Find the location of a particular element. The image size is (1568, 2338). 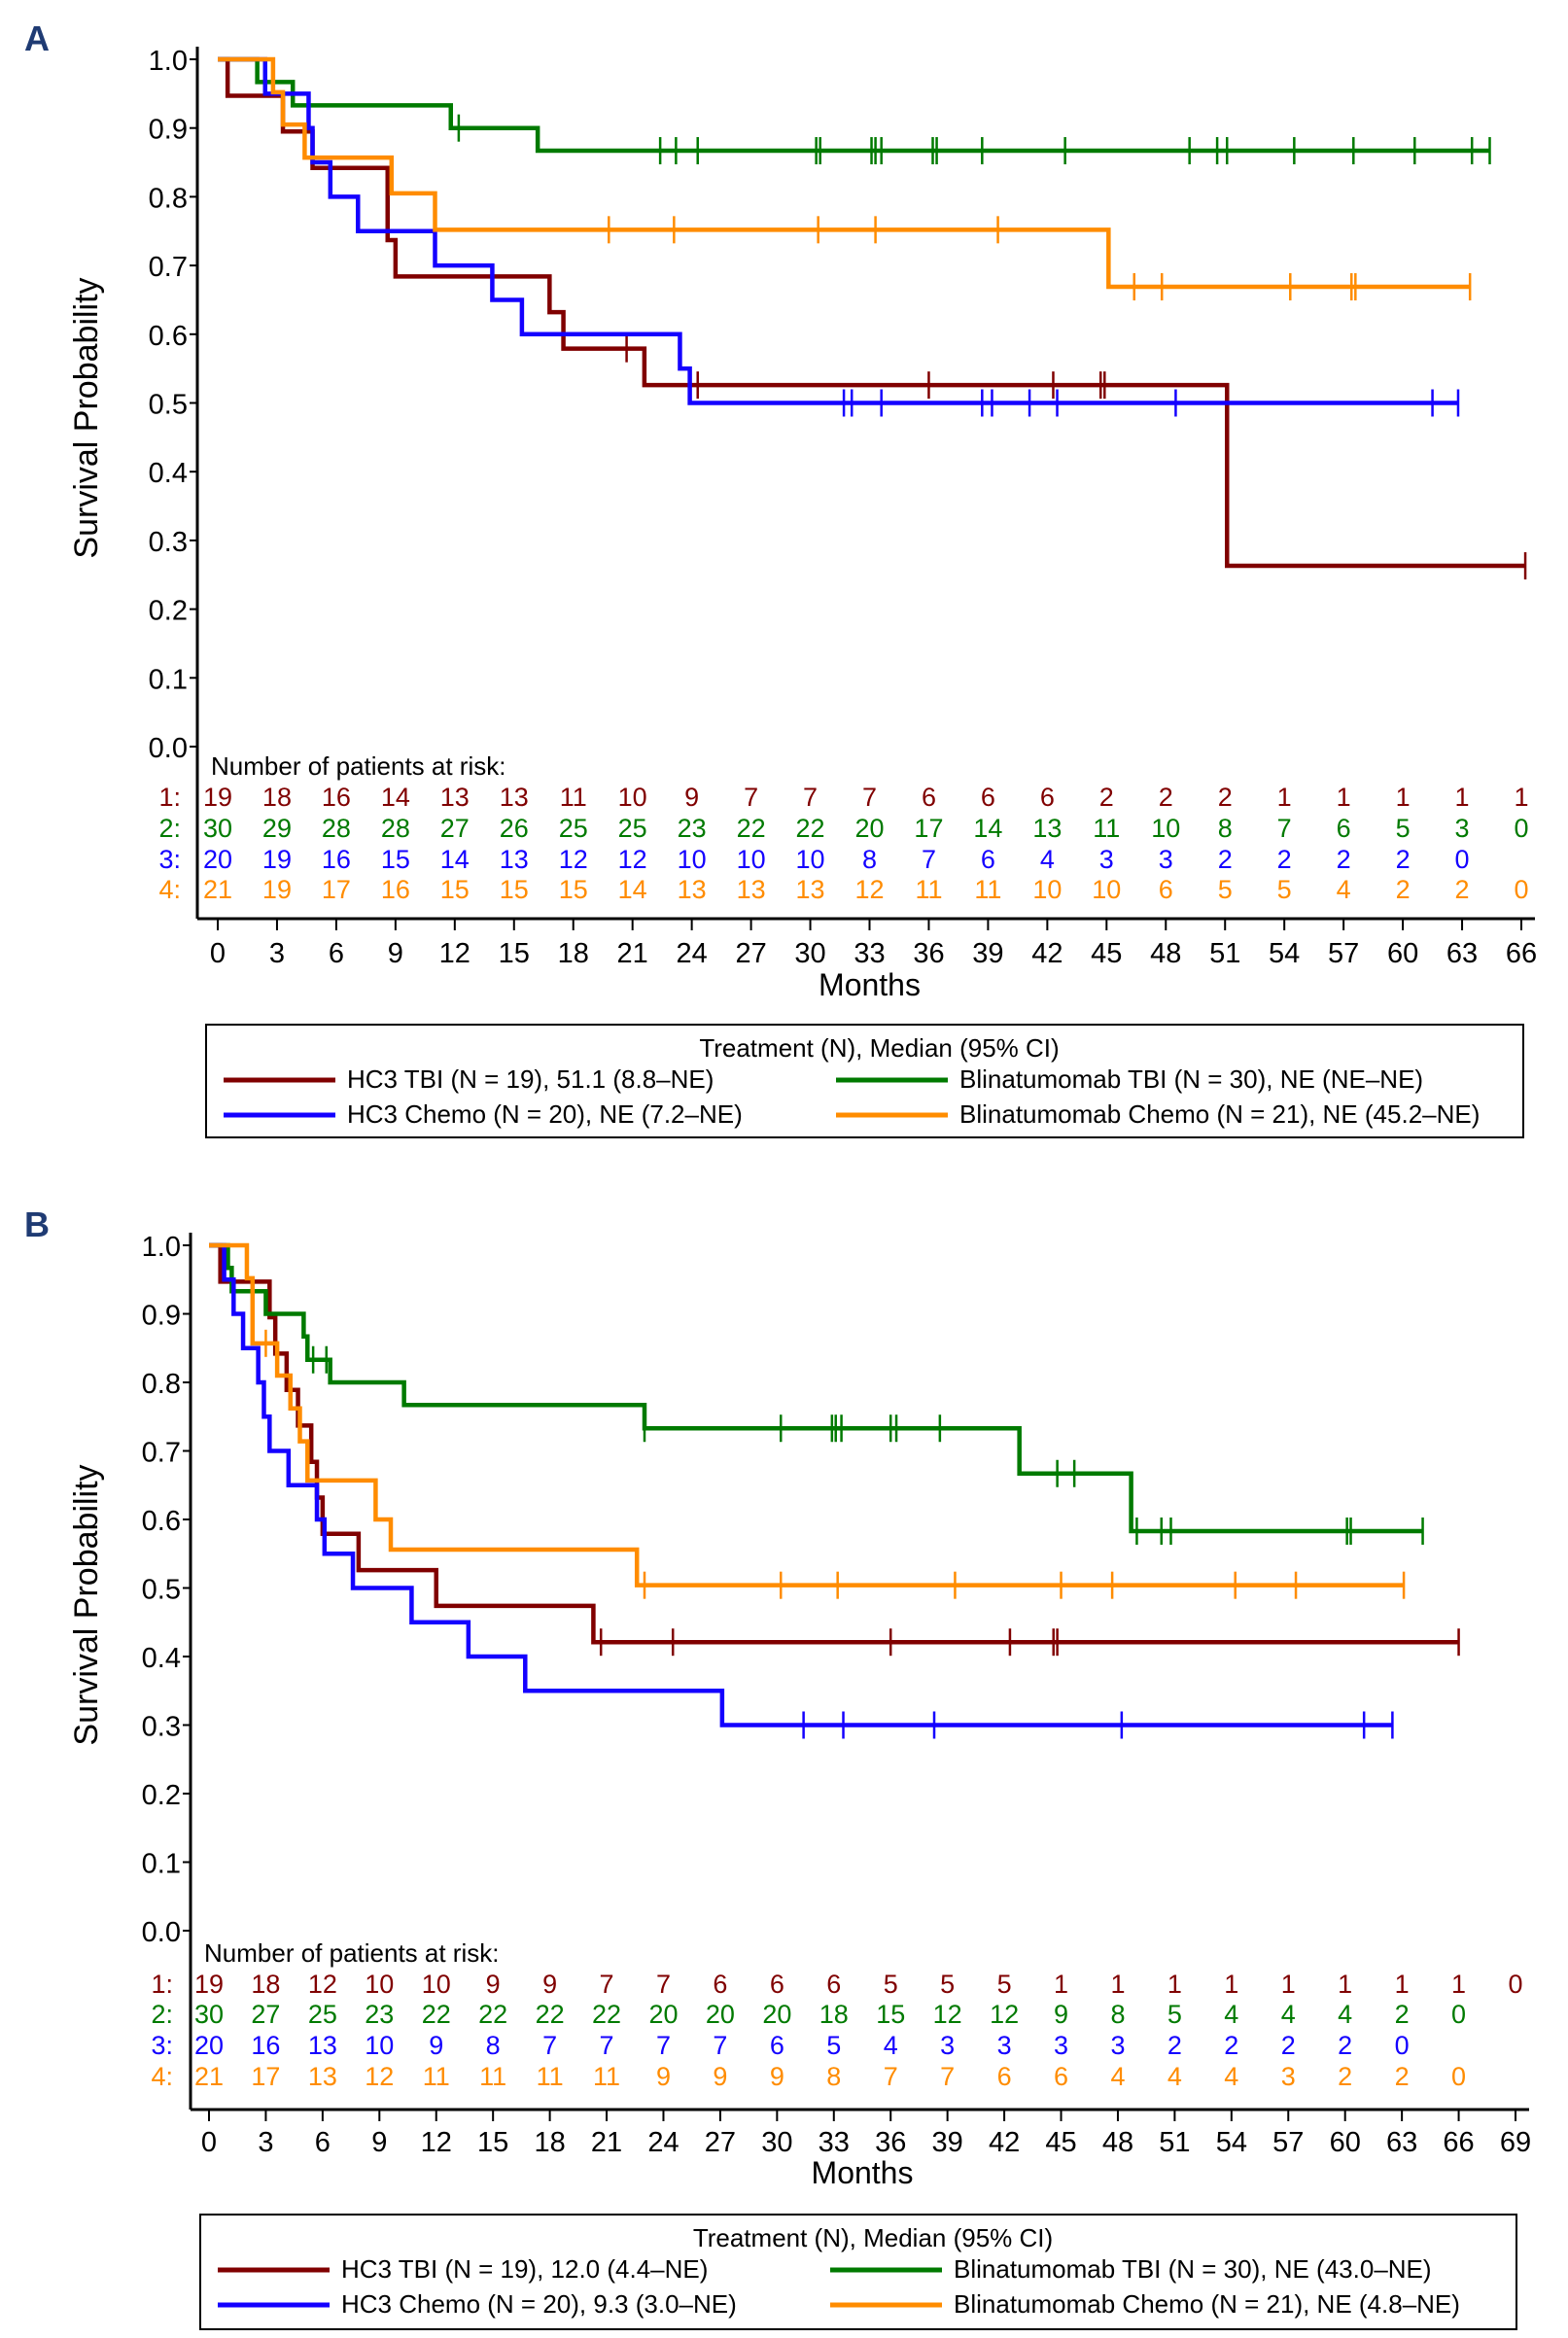

x-tick-label: 57 is located at coordinates (1288, 2143).